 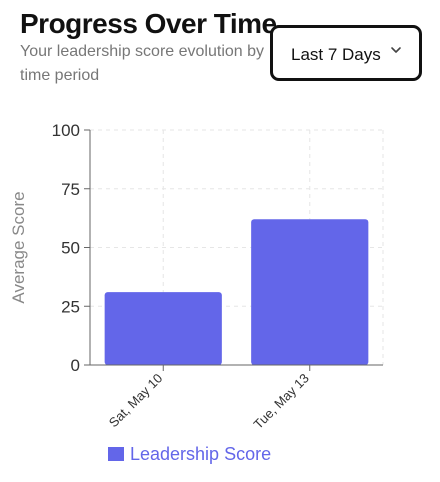 What do you see at coordinates (75, 365) in the screenshot?
I see `y-tick-label: 0` at bounding box center [75, 365].